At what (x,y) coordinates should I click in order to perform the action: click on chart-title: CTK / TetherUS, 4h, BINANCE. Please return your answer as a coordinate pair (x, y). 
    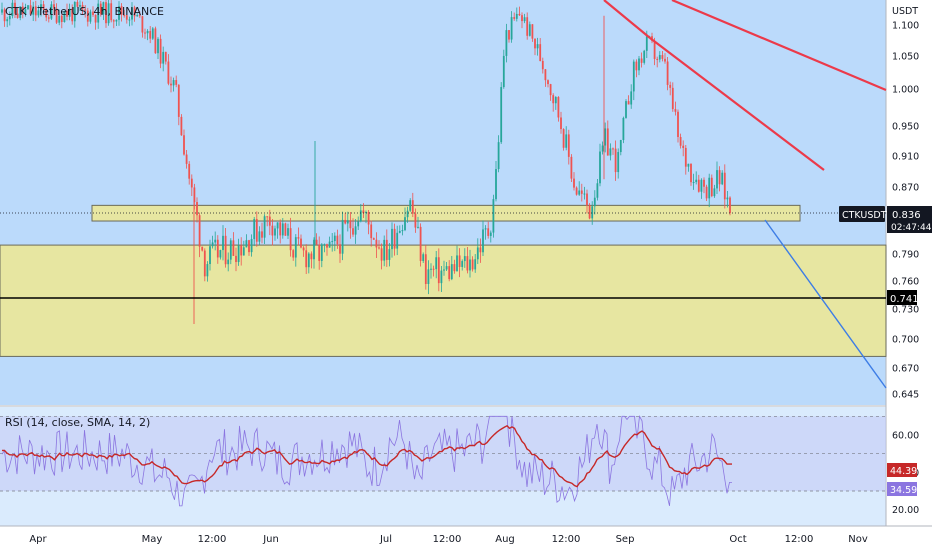
    Looking at the image, I should click on (84, 11).